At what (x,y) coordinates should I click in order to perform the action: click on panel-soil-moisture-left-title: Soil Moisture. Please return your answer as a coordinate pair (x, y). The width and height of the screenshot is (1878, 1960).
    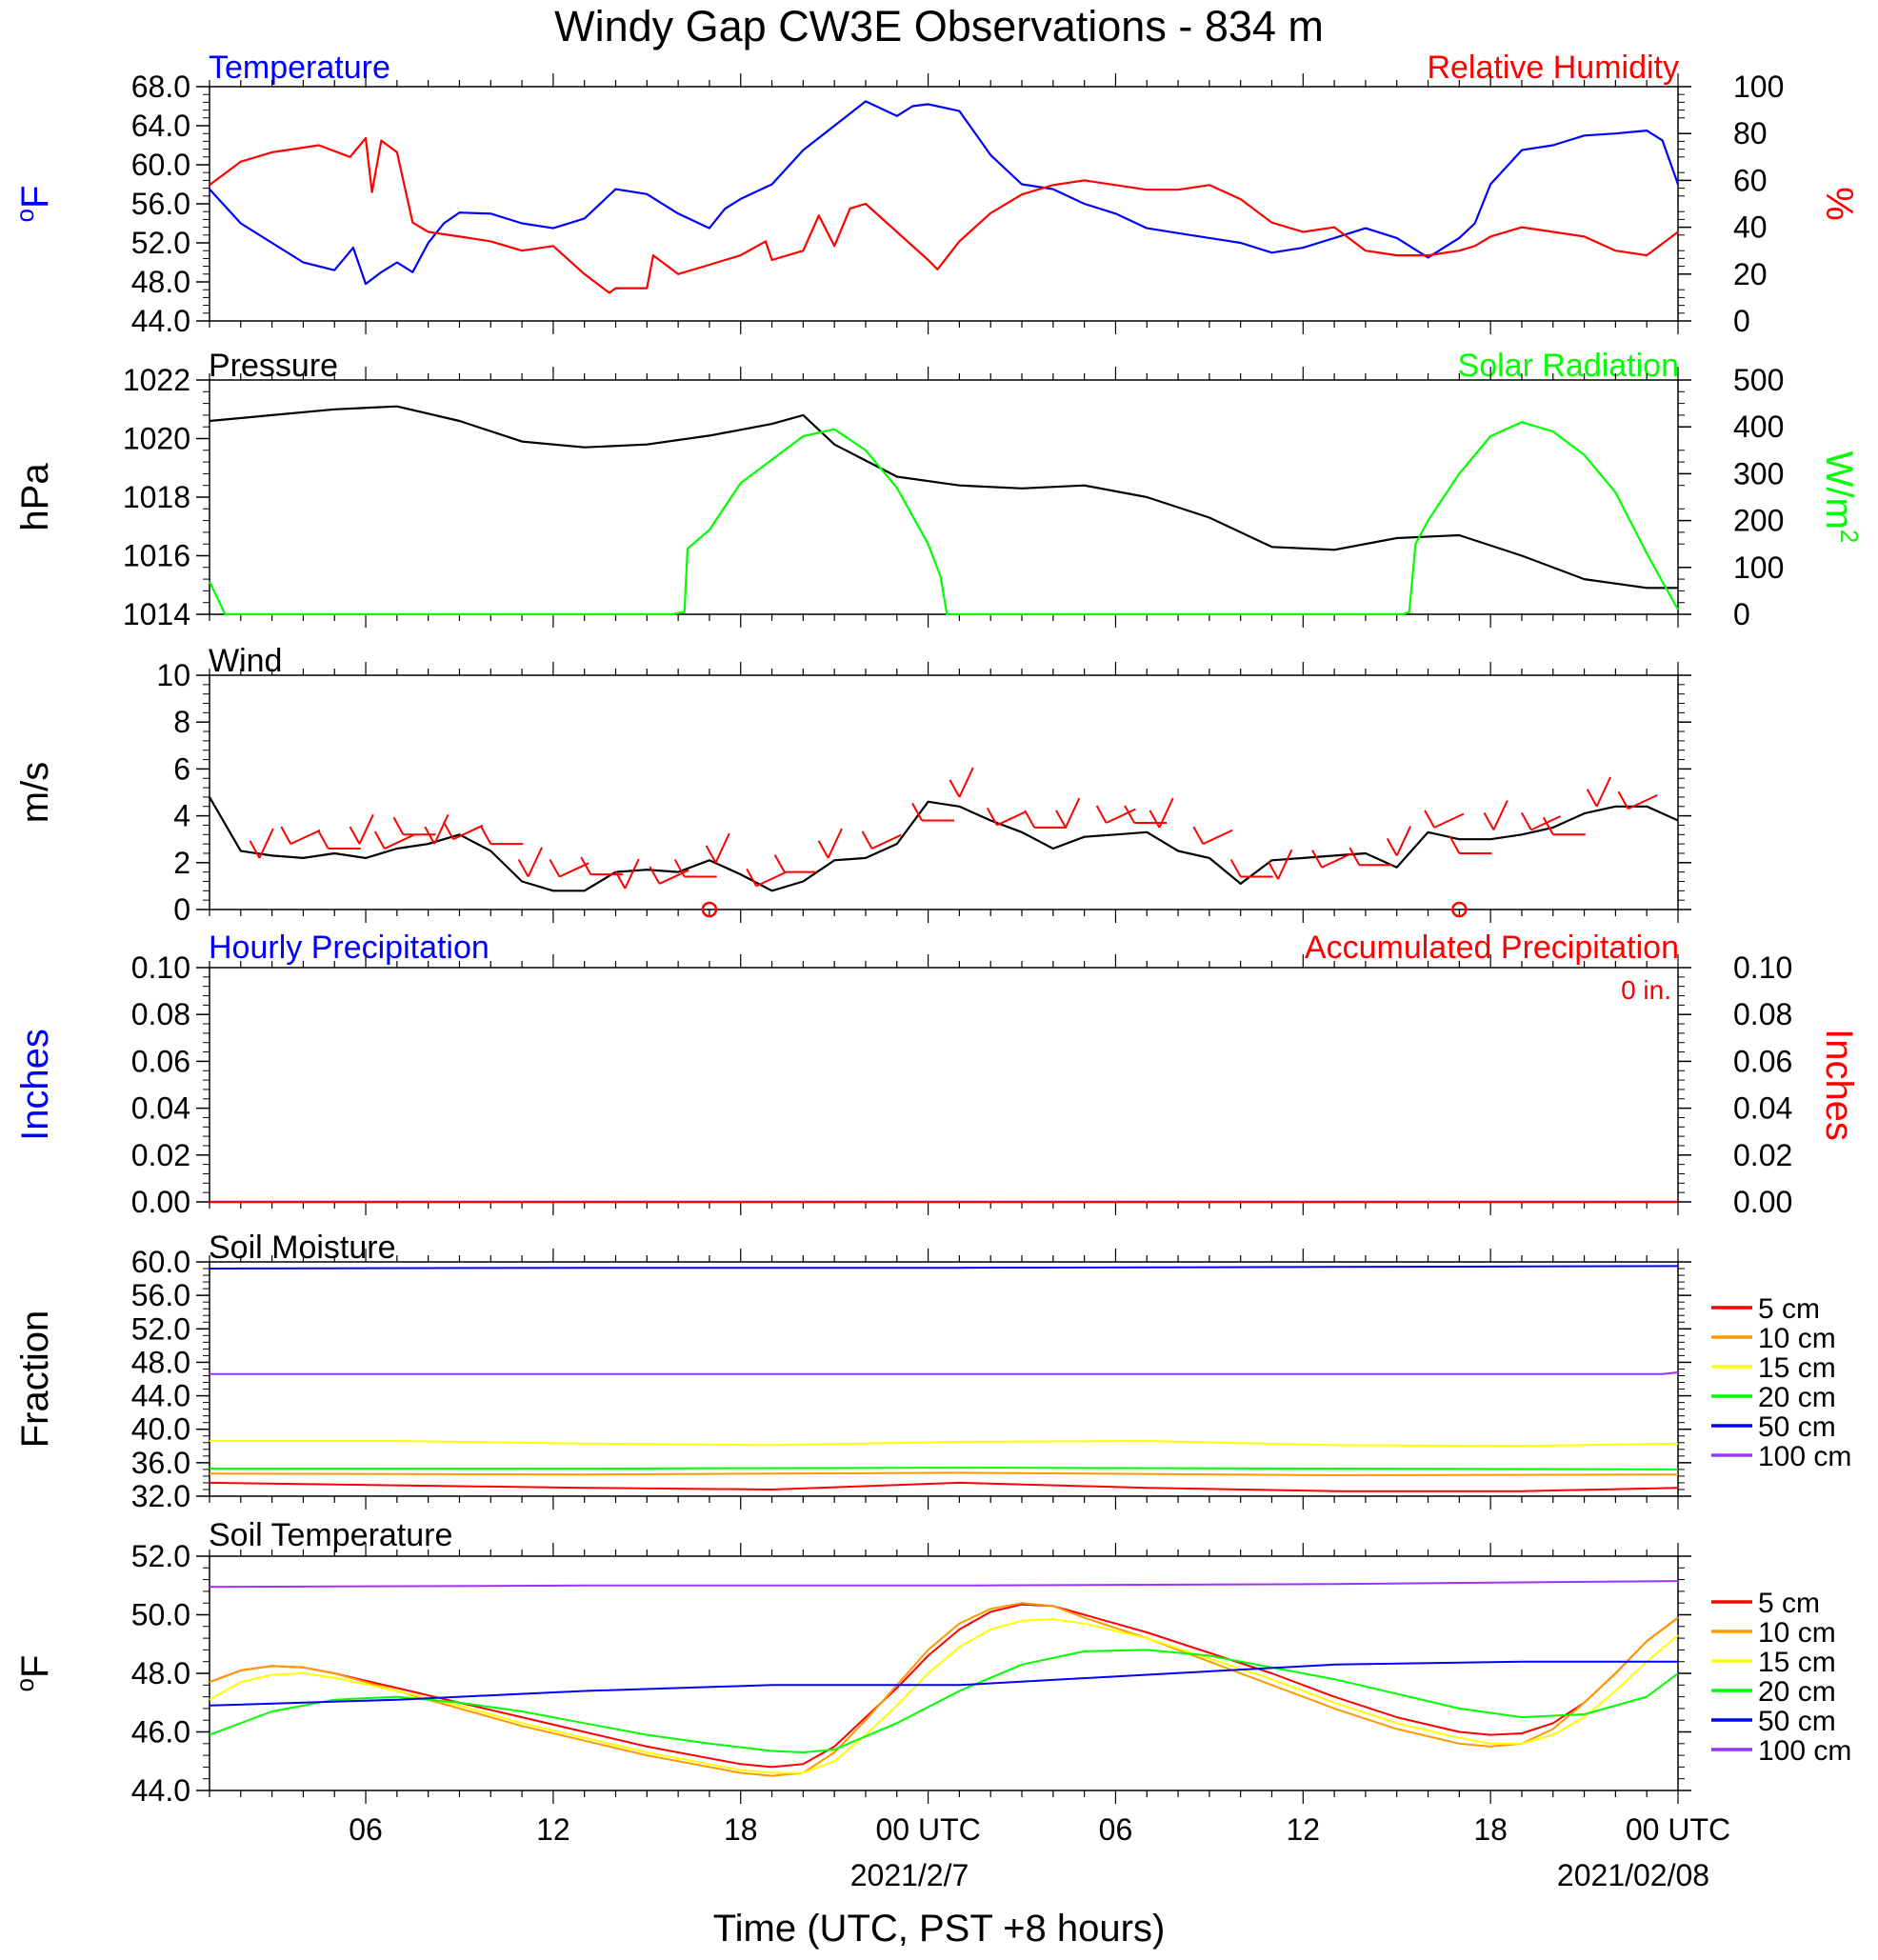
    Looking at the image, I should click on (302, 1248).